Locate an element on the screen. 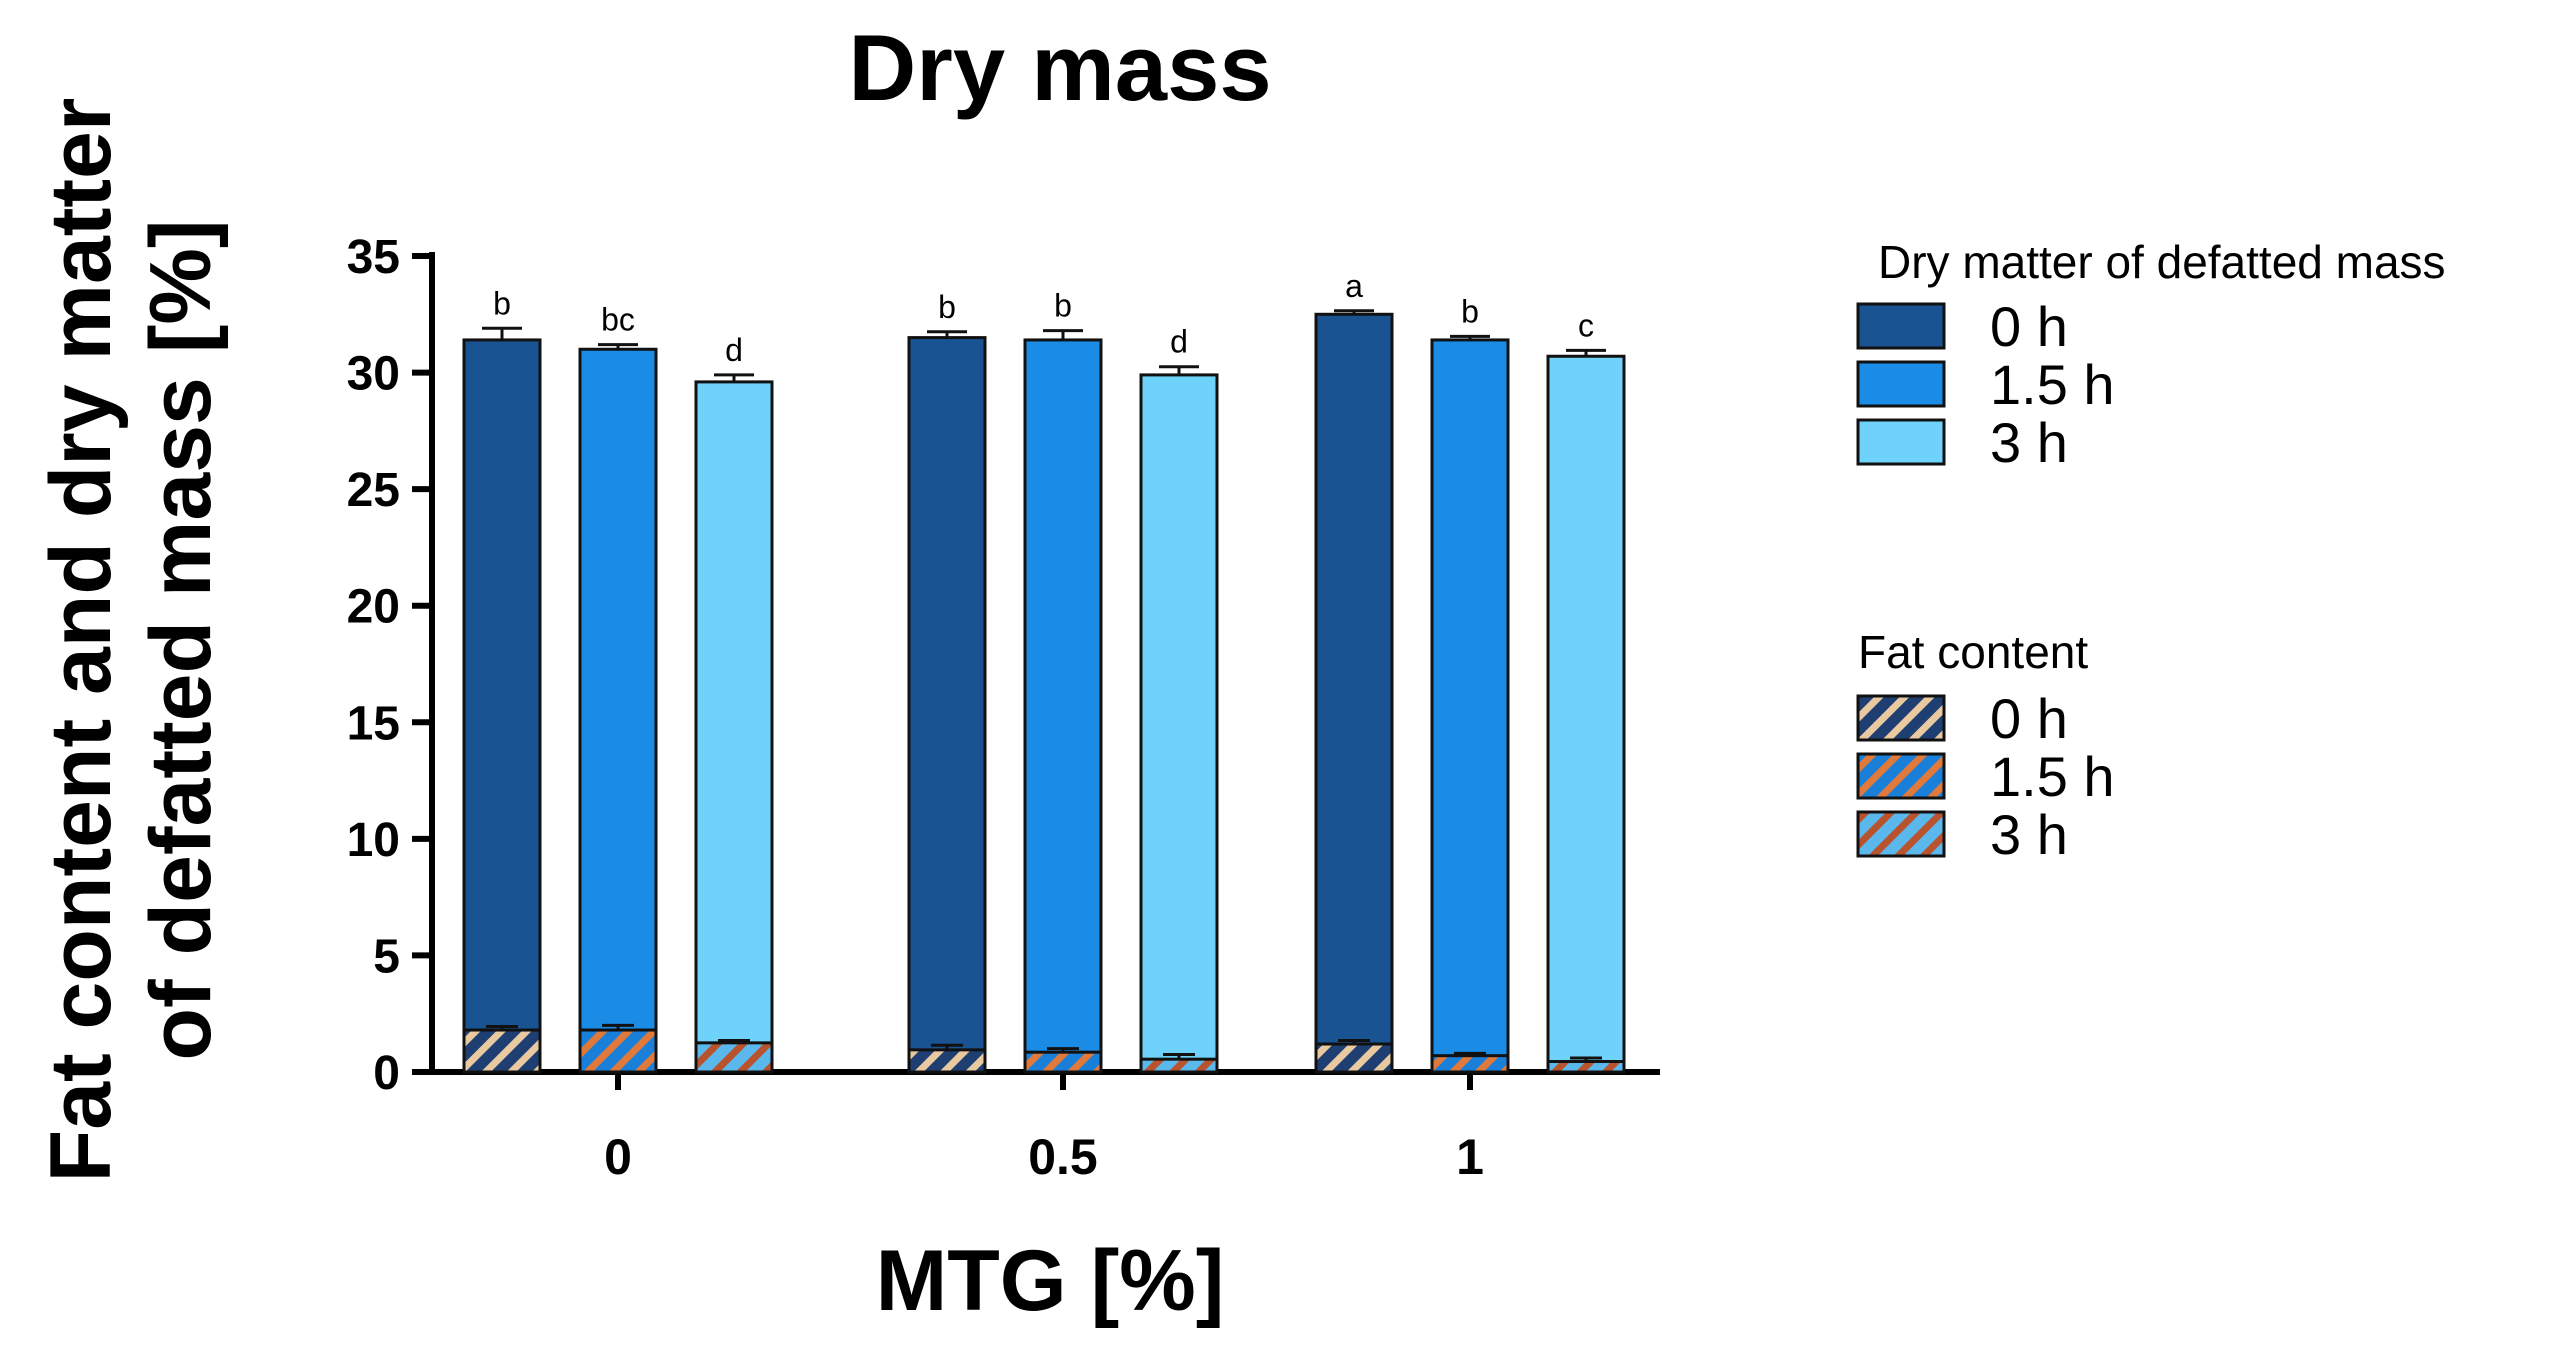  legend-label-dry-matter: 1.5 h is located at coordinates (2052, 384).